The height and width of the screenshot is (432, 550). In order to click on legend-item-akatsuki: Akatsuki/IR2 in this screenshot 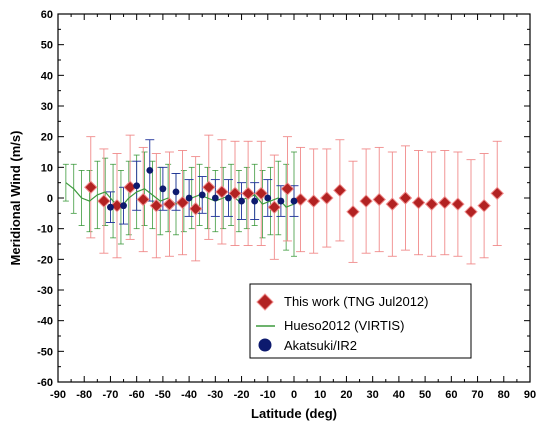, I will do `click(307, 345)`.